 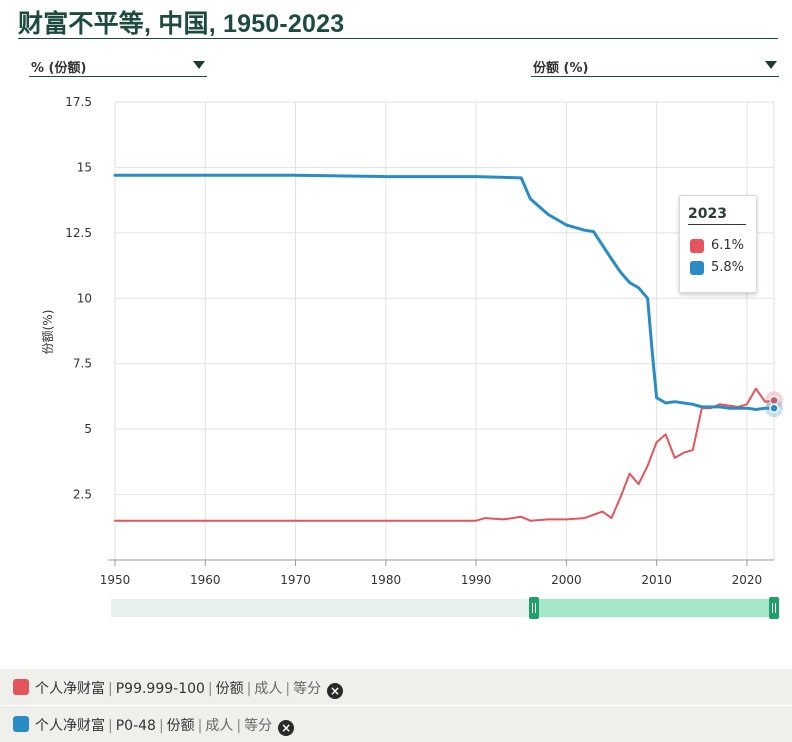 What do you see at coordinates (205, 580) in the screenshot?
I see `x-tick-label: 1960` at bounding box center [205, 580].